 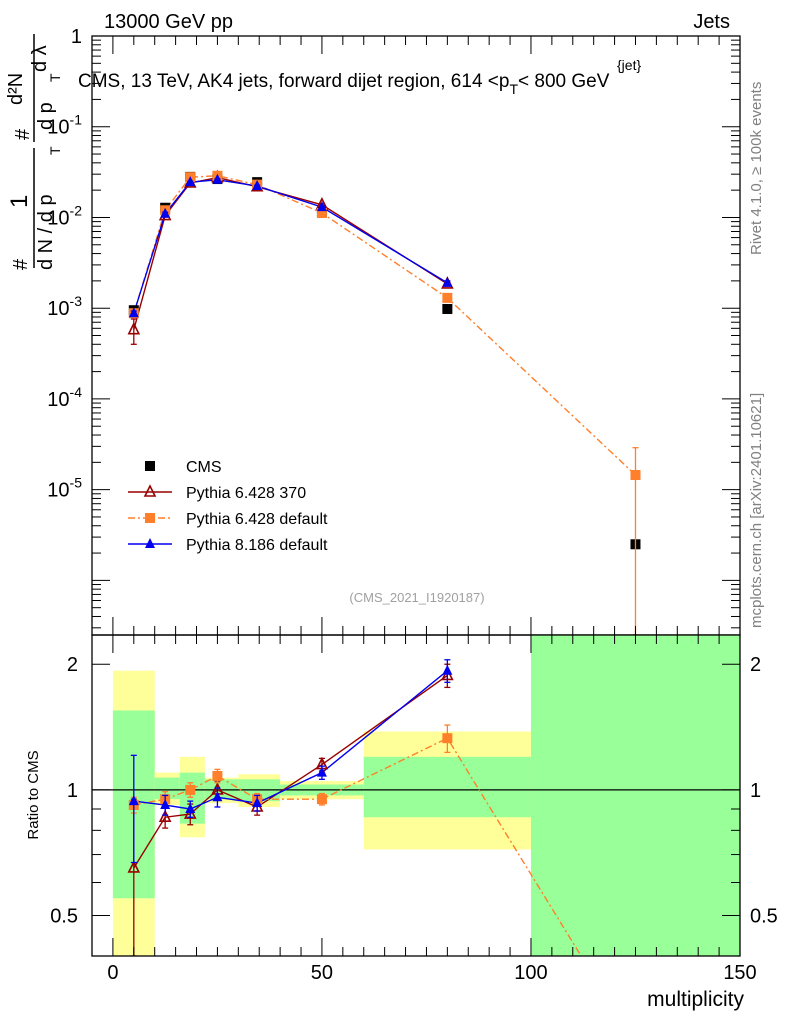 I want to click on main-ylabel-dN: d N / d p, so click(x=46, y=232).